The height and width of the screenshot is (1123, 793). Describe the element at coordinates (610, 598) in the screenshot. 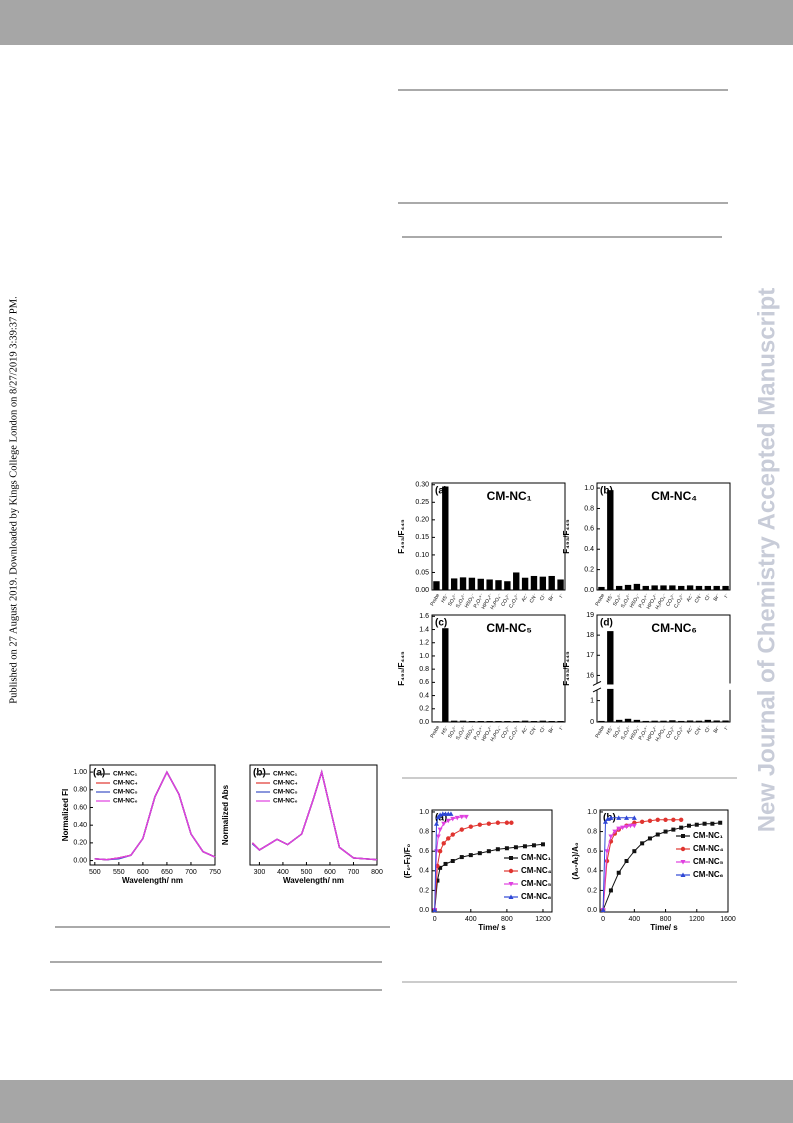

I see `x-tick-label: HS⁻` at that location.